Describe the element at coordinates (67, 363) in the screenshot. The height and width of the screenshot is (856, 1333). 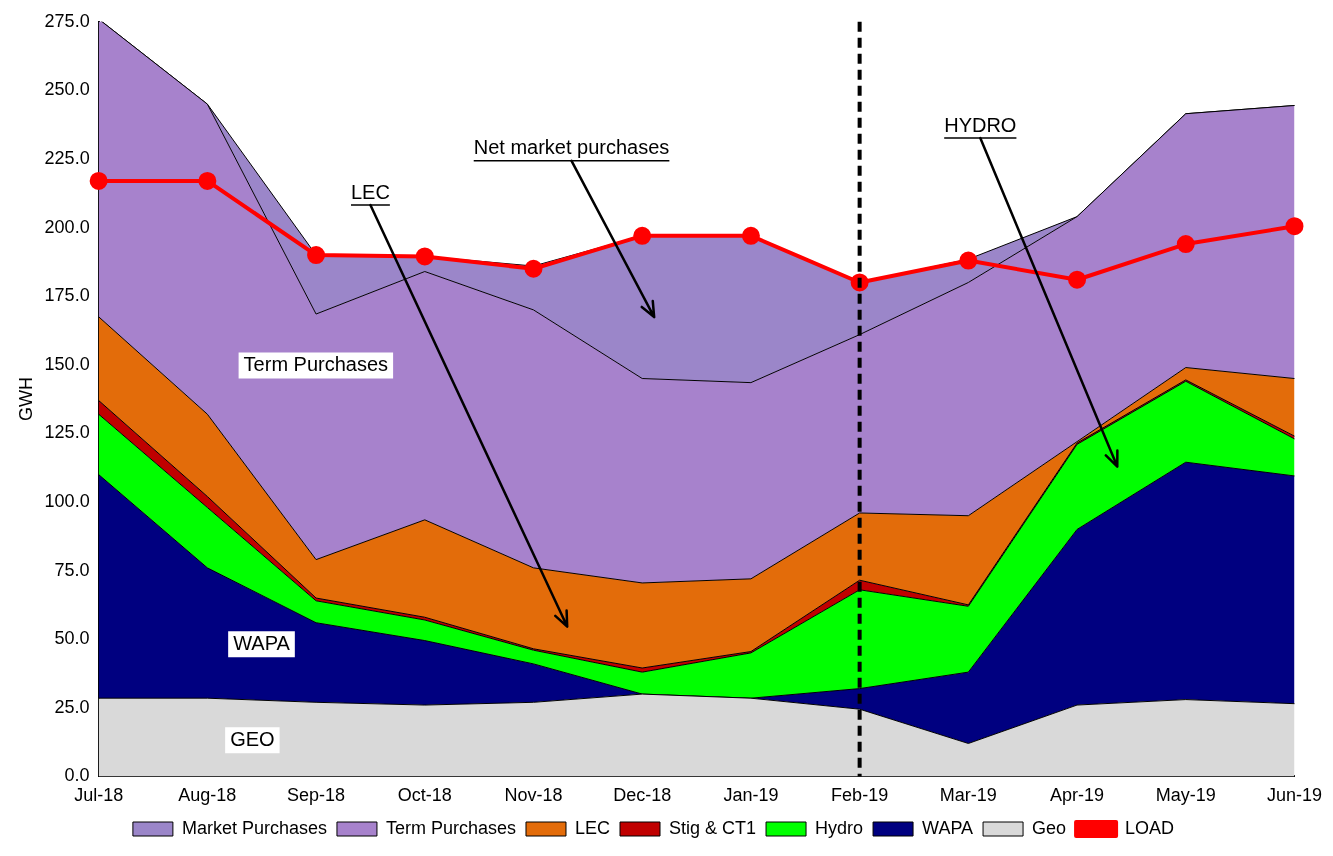
I see `y-tick-label: 150.0` at that location.